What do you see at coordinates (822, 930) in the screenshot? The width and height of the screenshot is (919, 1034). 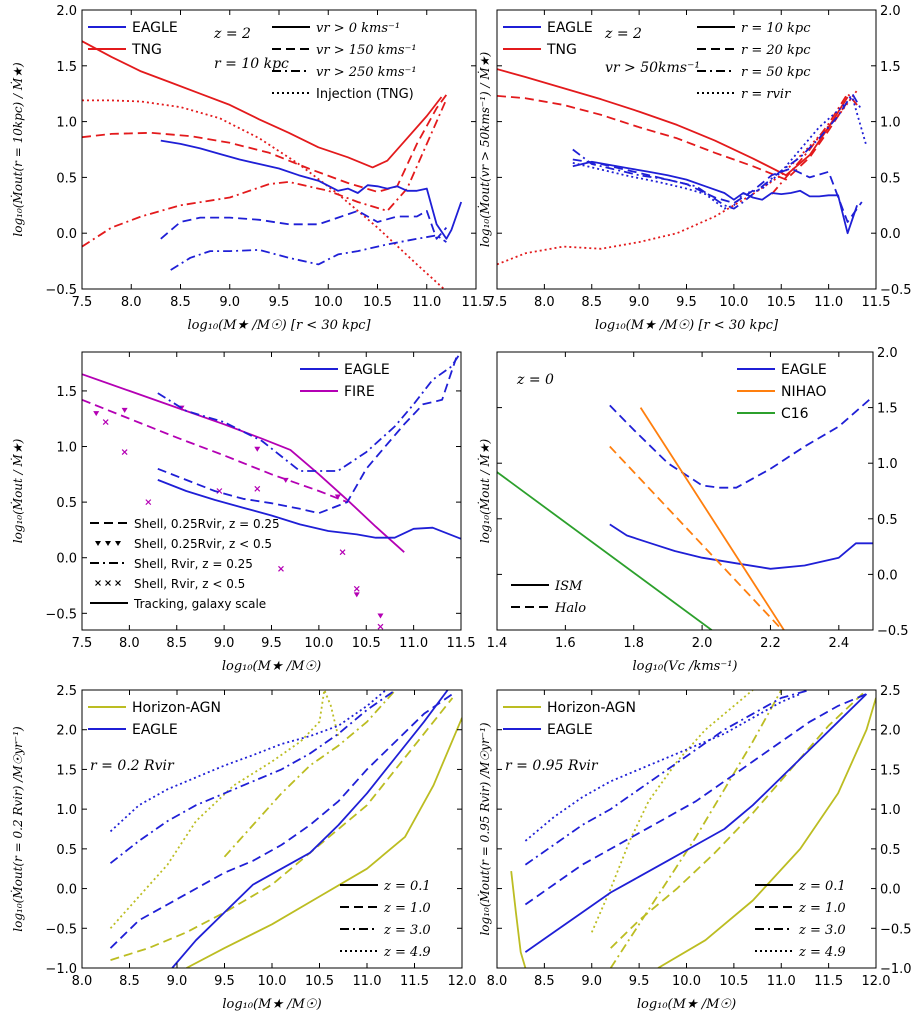 I see `legend-label: z = 3.0` at bounding box center [822, 930].